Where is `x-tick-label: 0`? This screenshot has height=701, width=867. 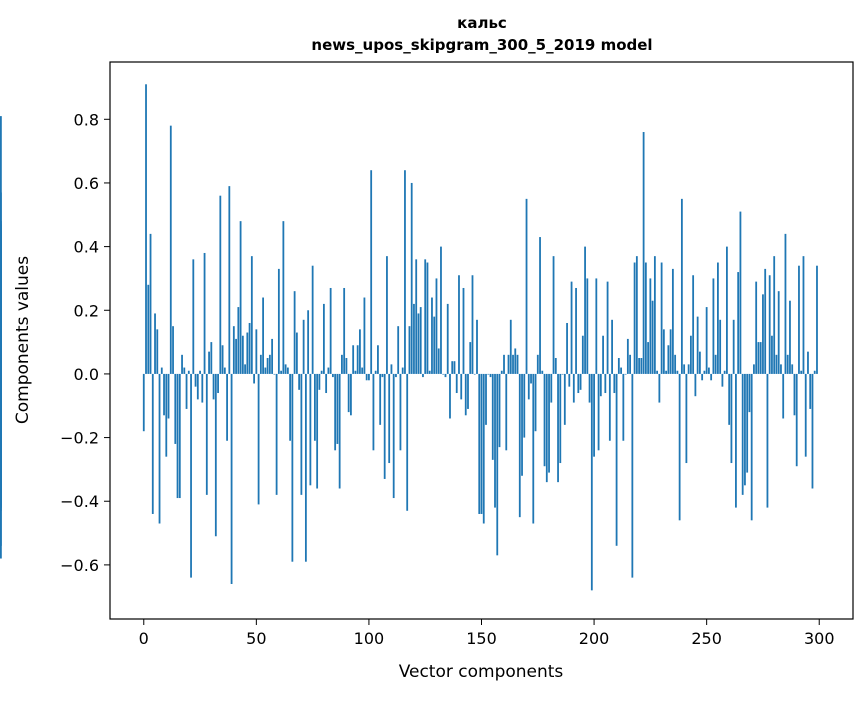 x-tick-label: 0 is located at coordinates (144, 638).